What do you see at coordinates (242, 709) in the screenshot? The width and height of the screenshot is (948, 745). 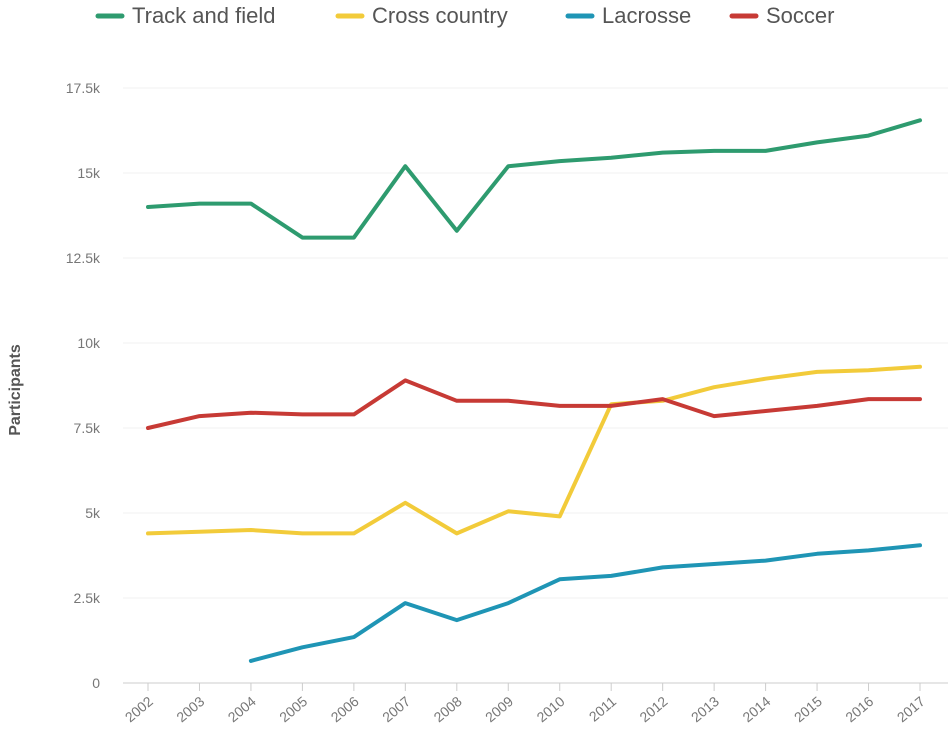 I see `x-tick-label-2: 2004` at bounding box center [242, 709].